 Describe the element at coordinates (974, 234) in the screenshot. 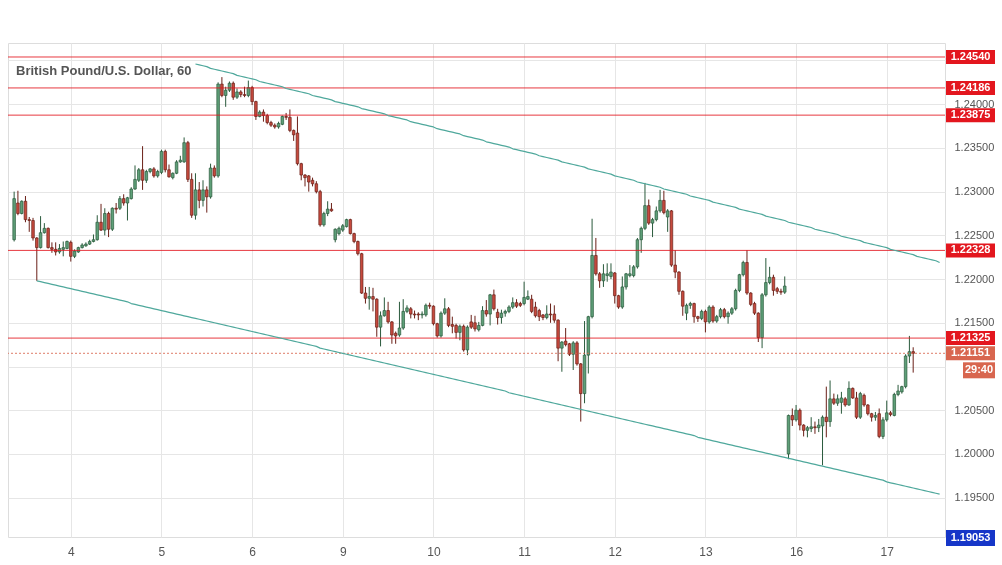

I see `y-tick-label: 1.22500` at that location.